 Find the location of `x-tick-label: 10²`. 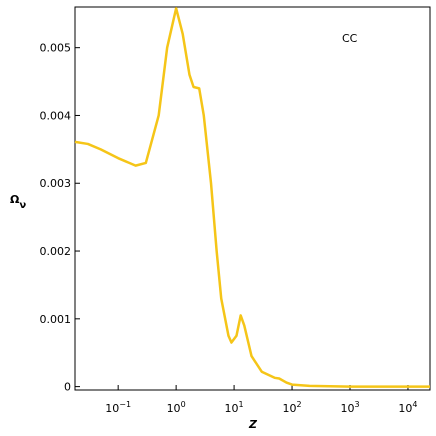

x-tick-label: 10² is located at coordinates (291, 407).